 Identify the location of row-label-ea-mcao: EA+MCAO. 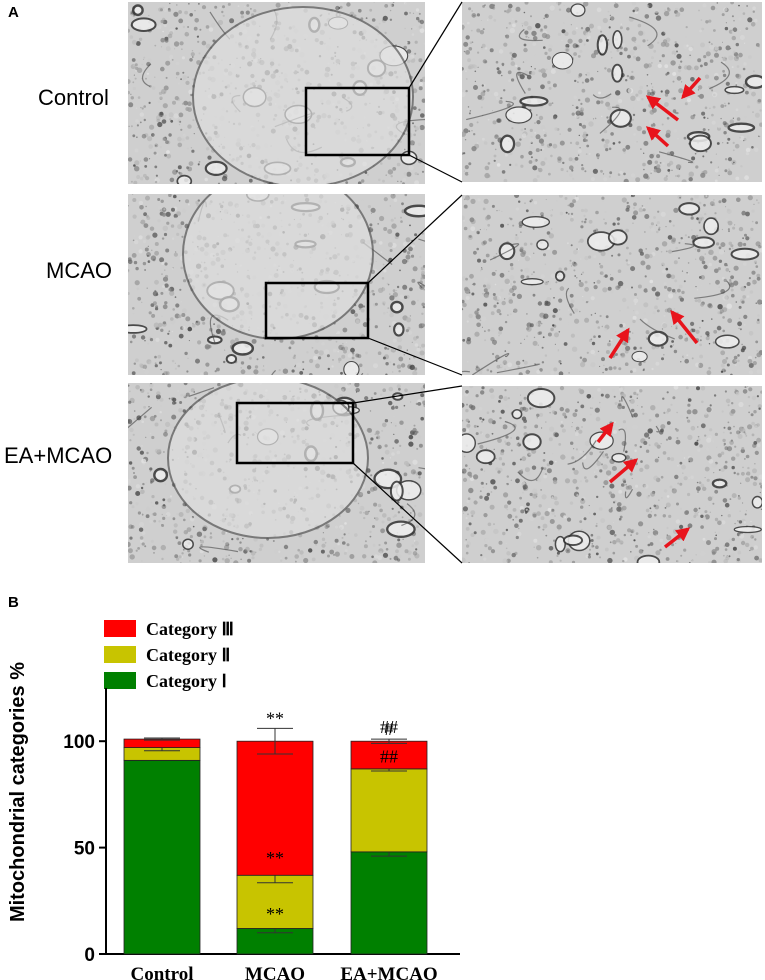
(58, 455).